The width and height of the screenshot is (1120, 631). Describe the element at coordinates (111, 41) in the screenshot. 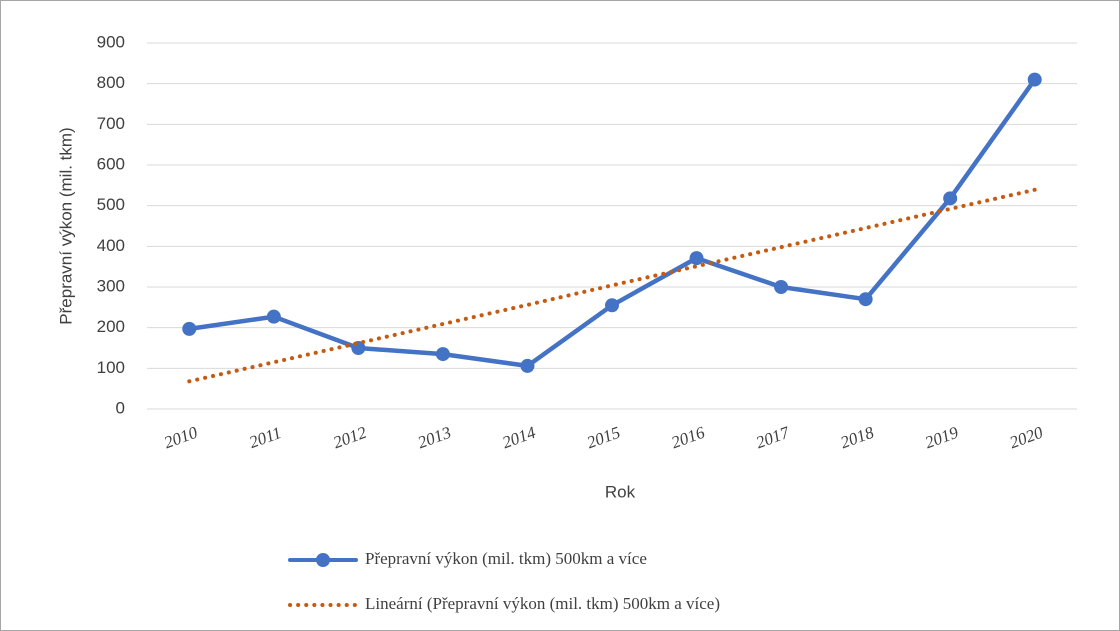

I see `y-tick-label: 900` at that location.